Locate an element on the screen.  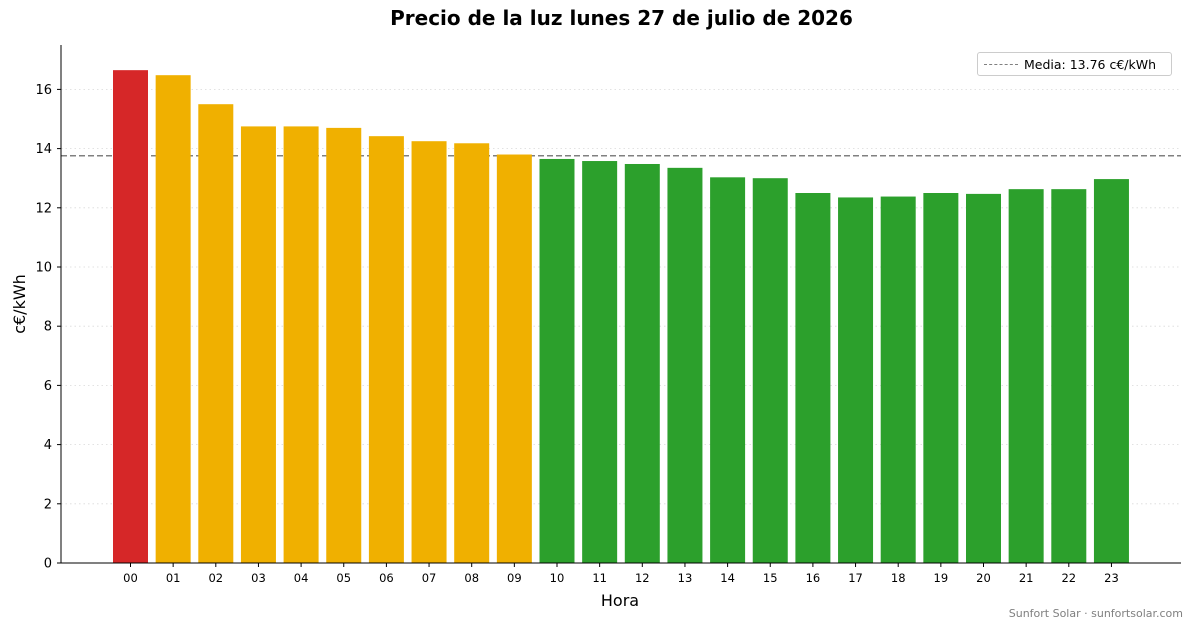
y-tick-label: 10 is located at coordinates (43, 268).